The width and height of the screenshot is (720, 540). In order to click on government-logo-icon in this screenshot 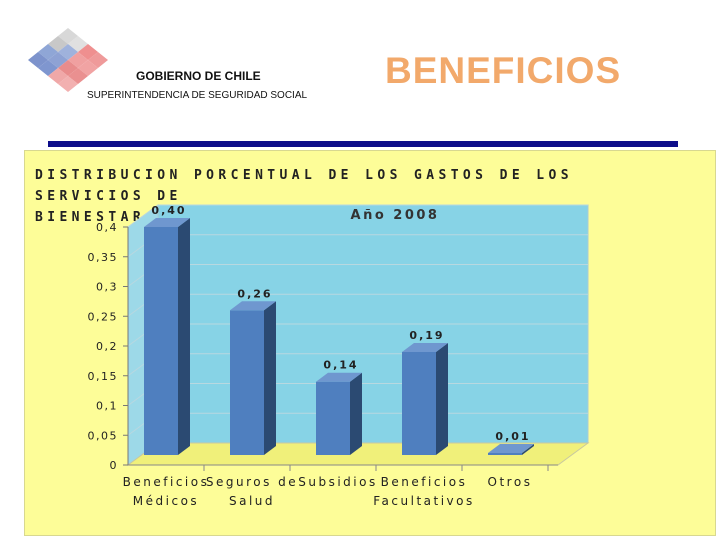, I will do `click(68, 60)`.